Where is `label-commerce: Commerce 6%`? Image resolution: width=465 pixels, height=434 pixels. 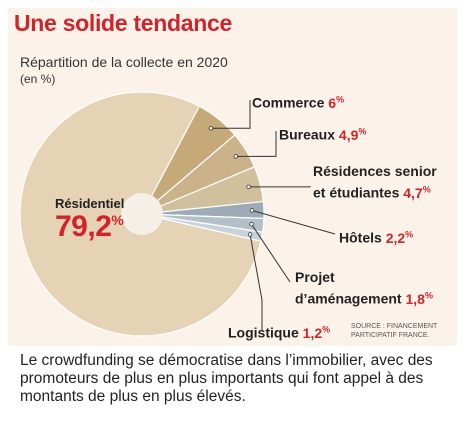 label-commerce: Commerce 6% is located at coordinates (298, 102).